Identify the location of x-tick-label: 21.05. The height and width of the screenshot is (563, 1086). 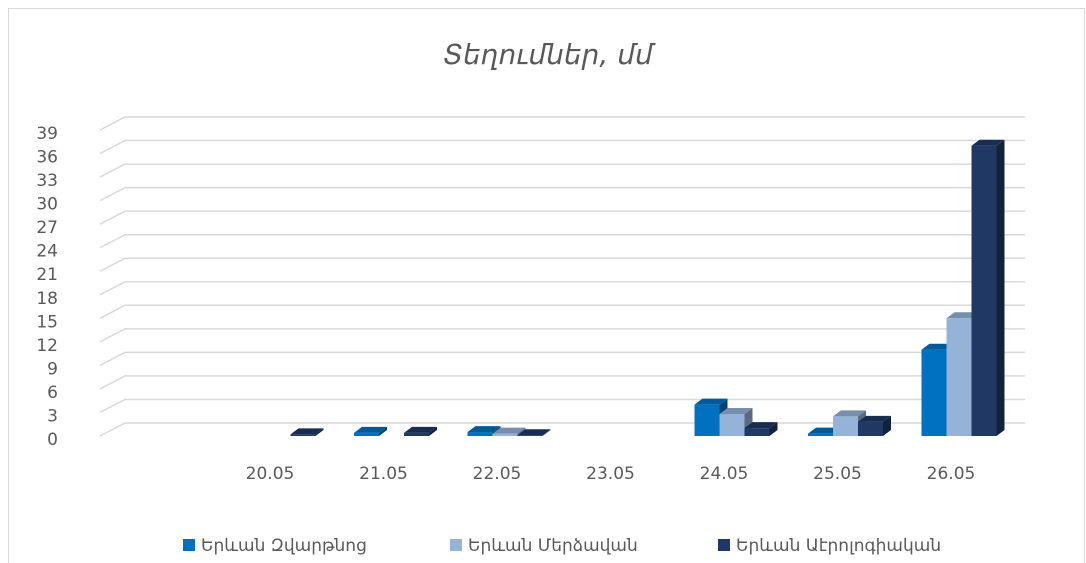
(383, 474).